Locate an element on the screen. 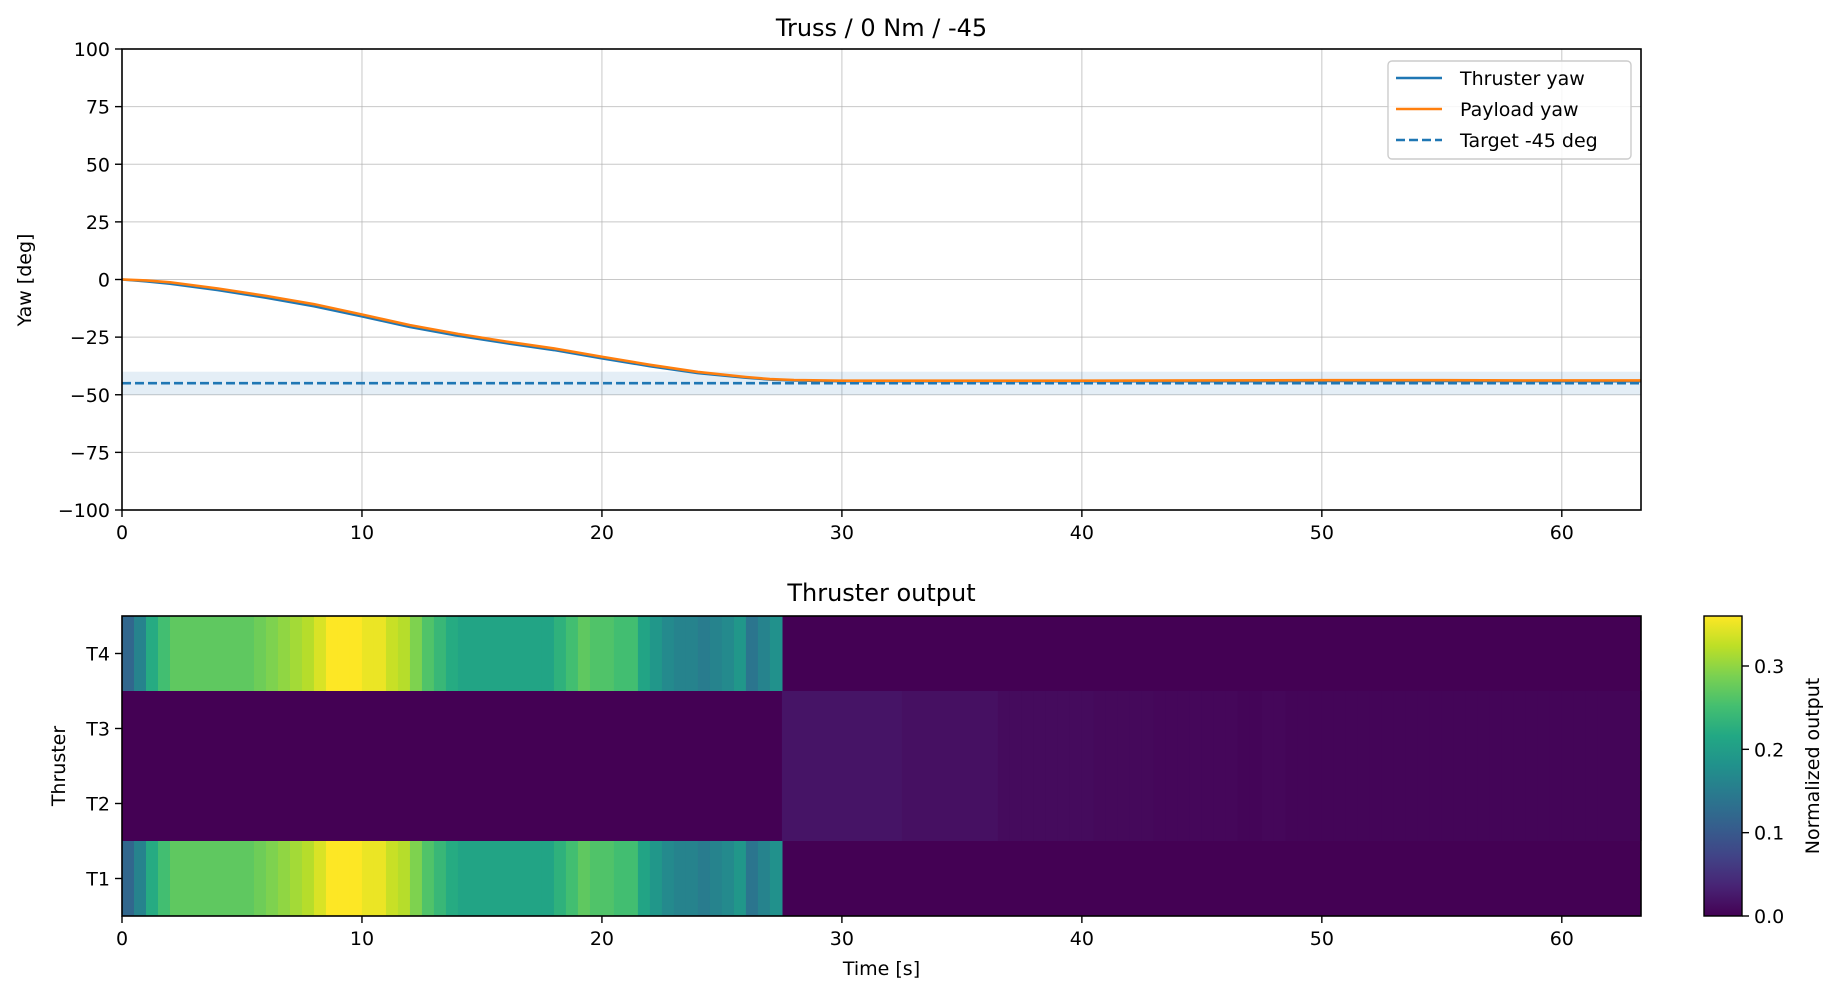 This screenshot has width=1829, height=992. y-tick-label: 0 is located at coordinates (104, 281).